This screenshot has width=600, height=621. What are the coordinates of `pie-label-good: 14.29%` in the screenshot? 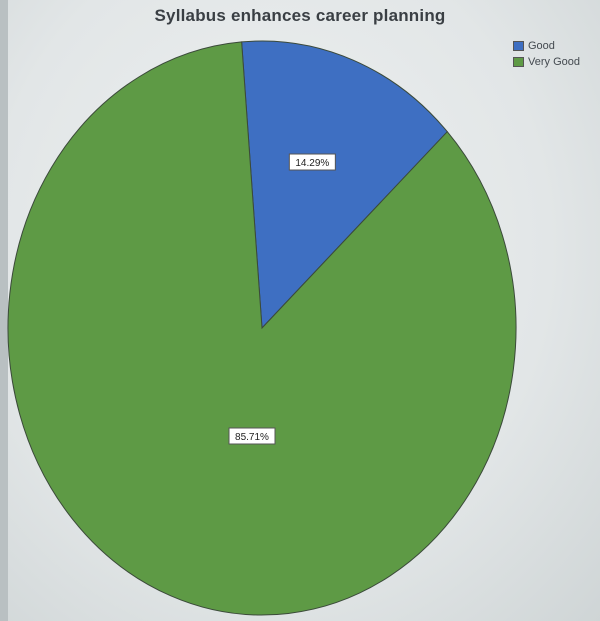 It's located at (312, 162).